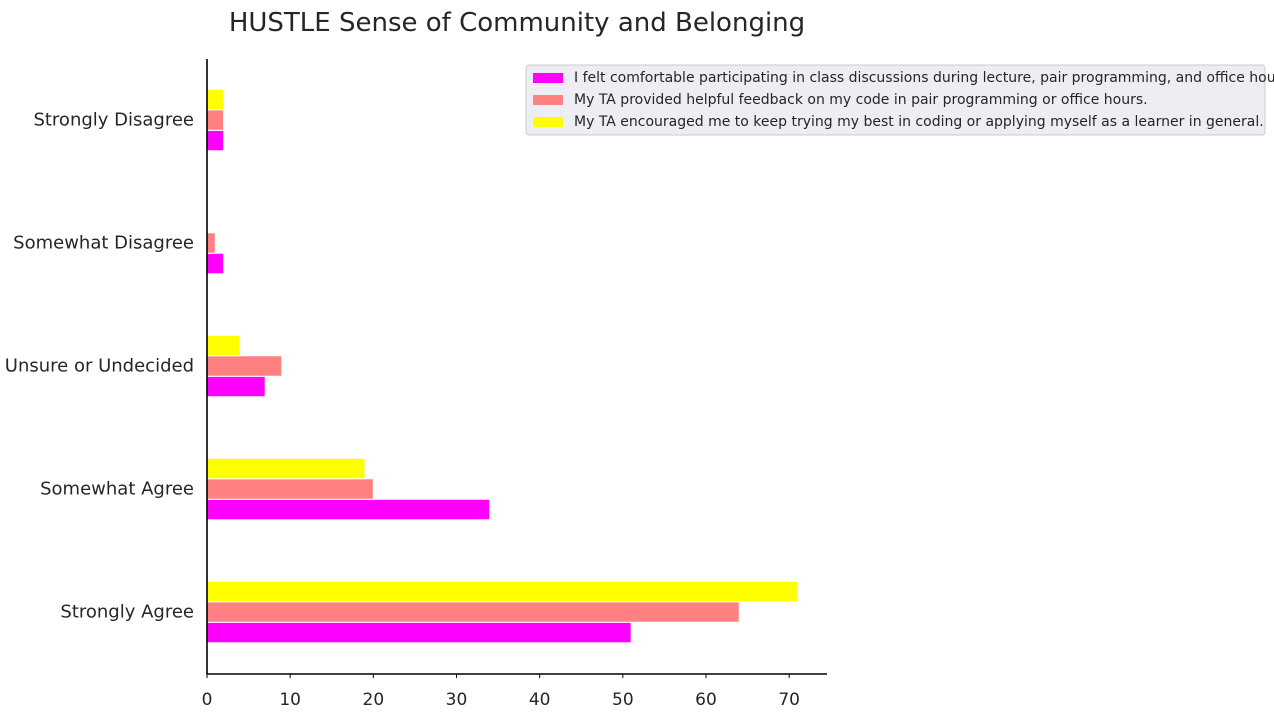 The height and width of the screenshot is (715, 1274). What do you see at coordinates (113, 120) in the screenshot?
I see `category-label: Strongly Disagree` at bounding box center [113, 120].